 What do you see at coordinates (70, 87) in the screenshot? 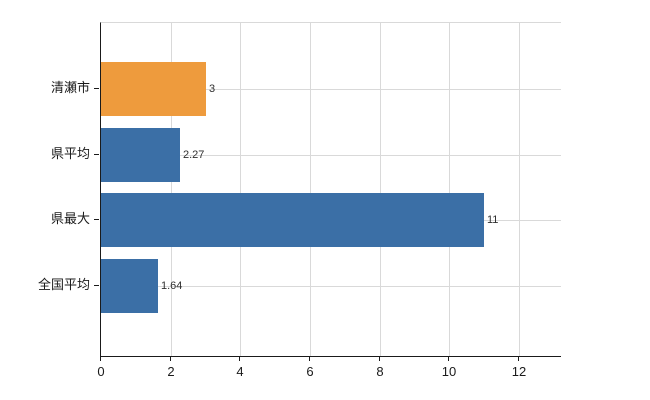
I see `category-label: 清瀬市` at bounding box center [70, 87].